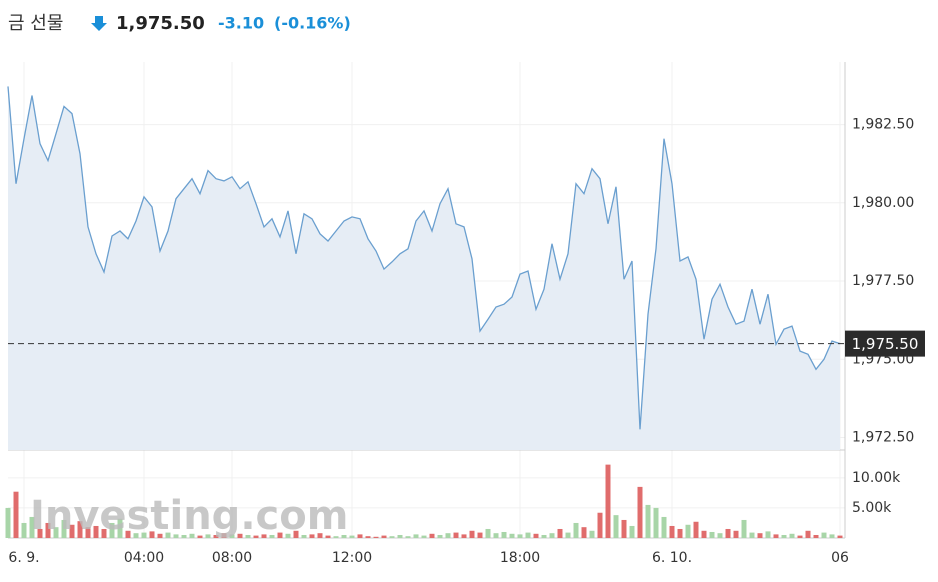 This screenshot has width=938, height=582. What do you see at coordinates (520, 558) in the screenshot?
I see `x-tick-label: 18:00` at bounding box center [520, 558].